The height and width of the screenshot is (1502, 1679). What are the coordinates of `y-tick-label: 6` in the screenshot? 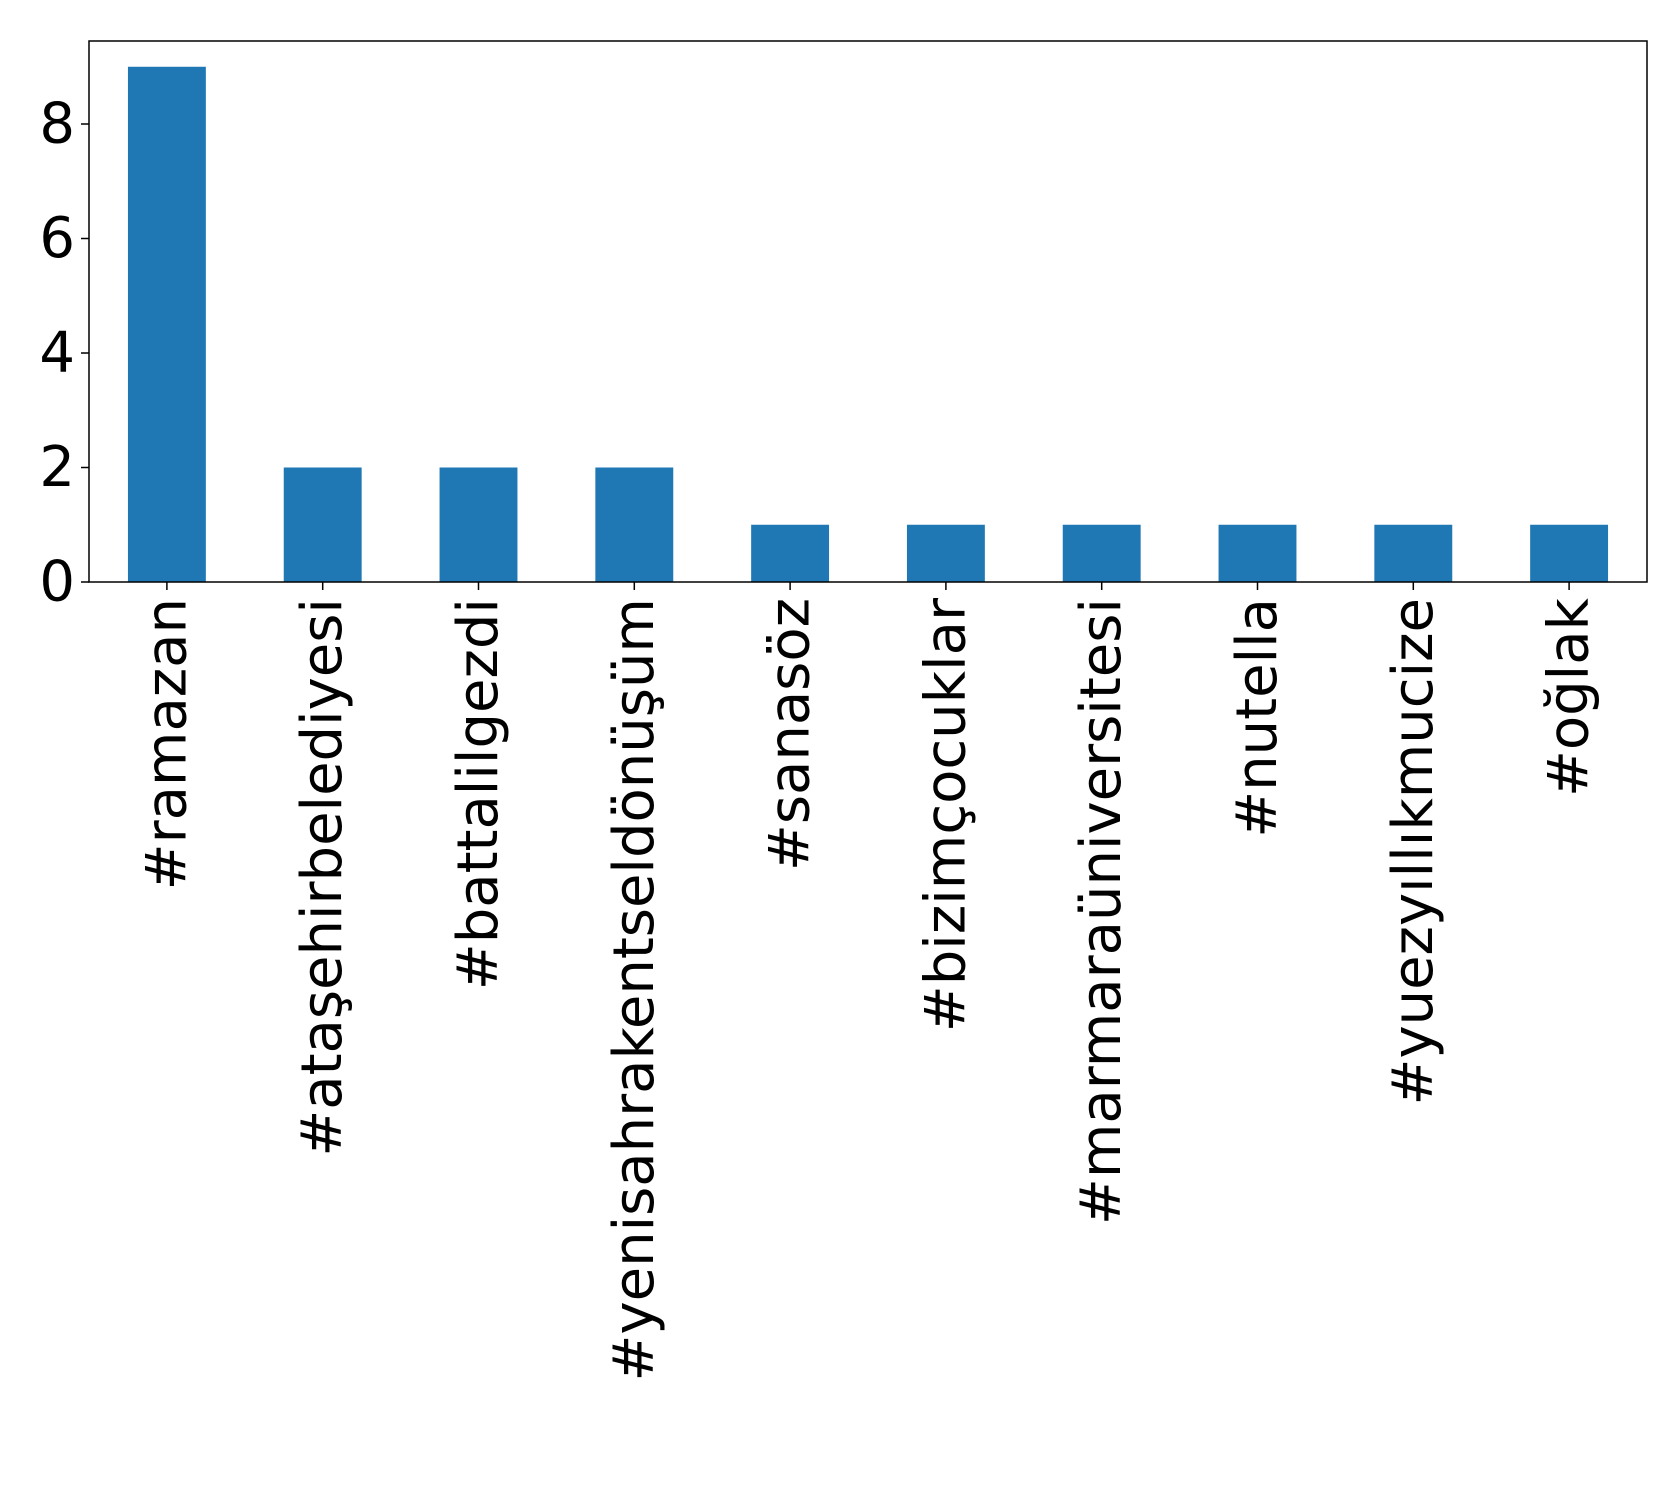 It's located at (57, 238).